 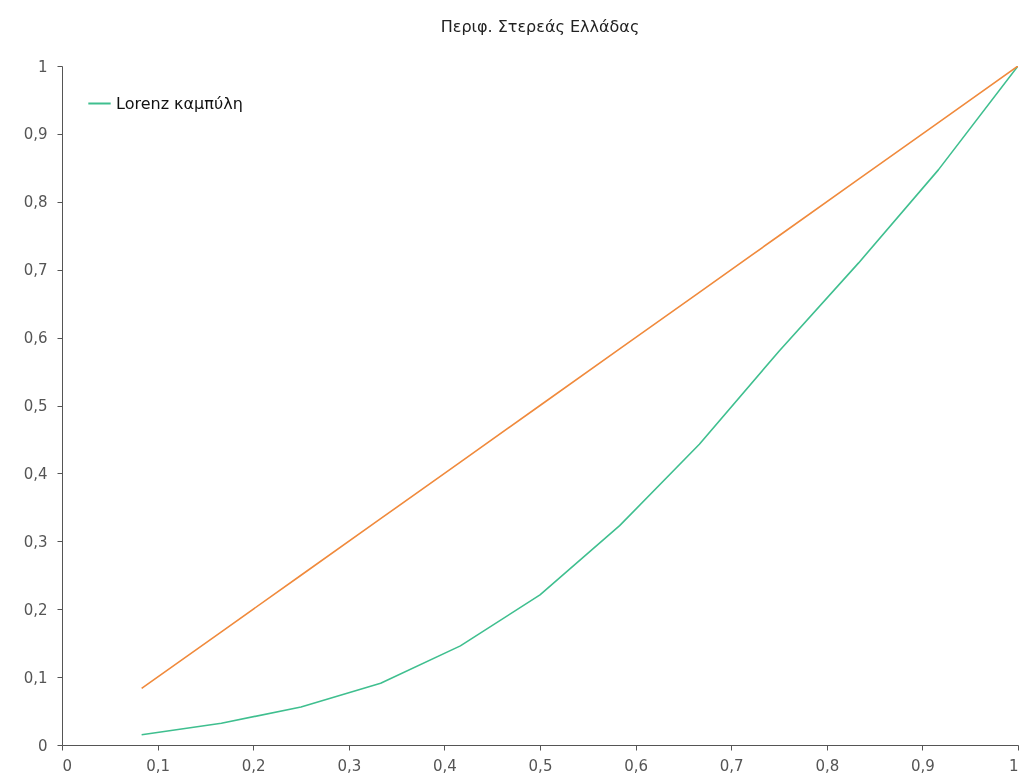 I want to click on x-tick-label: 0,2, so click(x=253, y=765).